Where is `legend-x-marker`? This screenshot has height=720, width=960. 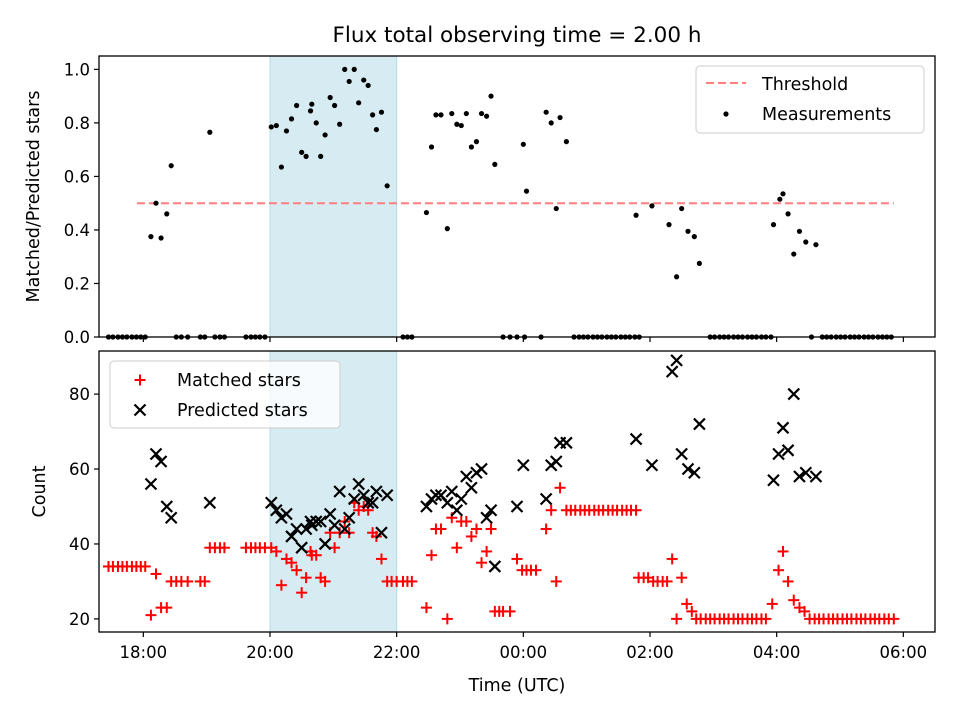 legend-x-marker is located at coordinates (140, 410).